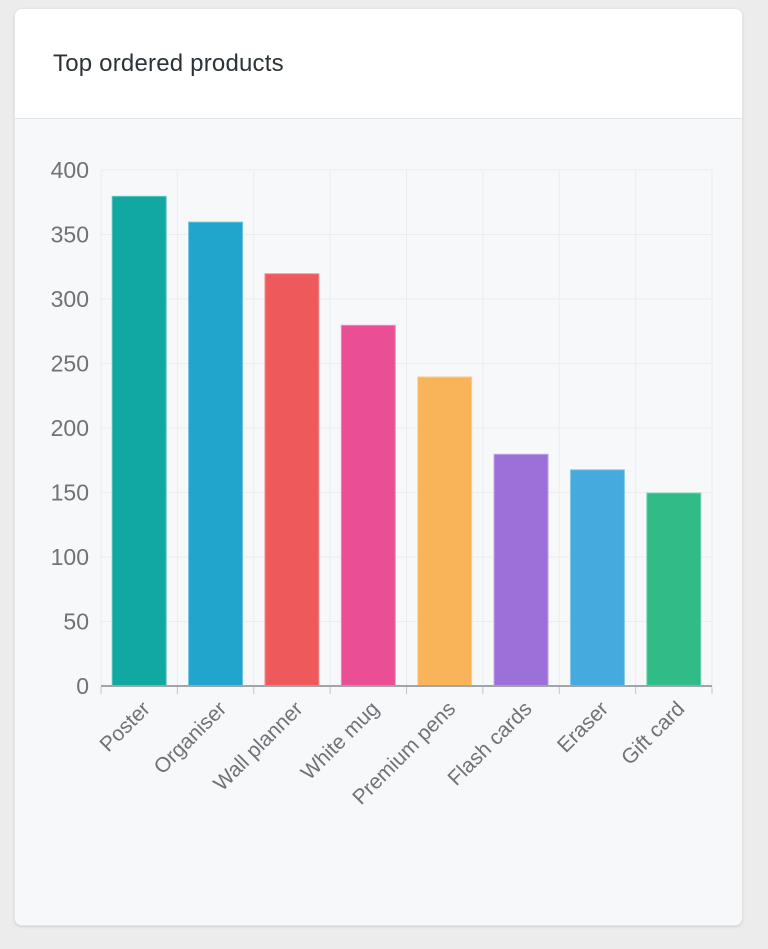 The height and width of the screenshot is (949, 768). Describe the element at coordinates (125, 726) in the screenshot. I see `x-axis-label-poster: Poster` at that location.